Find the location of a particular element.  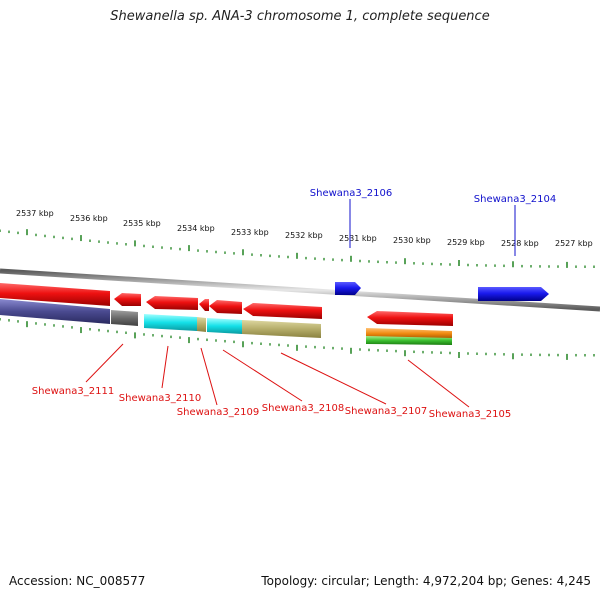

ruler-label: 2530 kbp is located at coordinates (412, 240).